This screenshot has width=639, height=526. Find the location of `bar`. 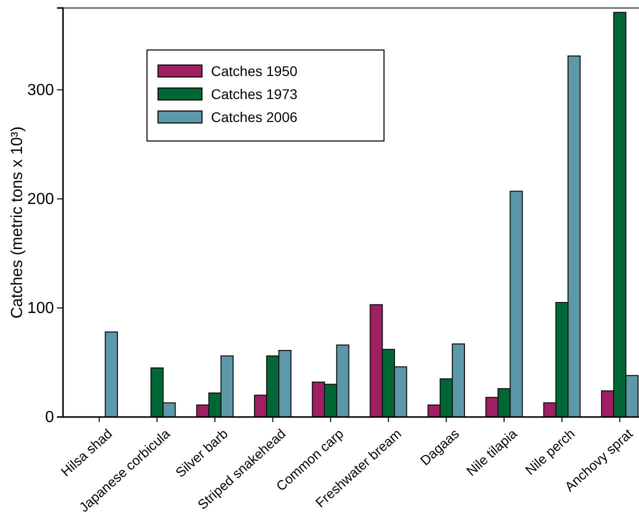

bar is located at coordinates (111, 374).